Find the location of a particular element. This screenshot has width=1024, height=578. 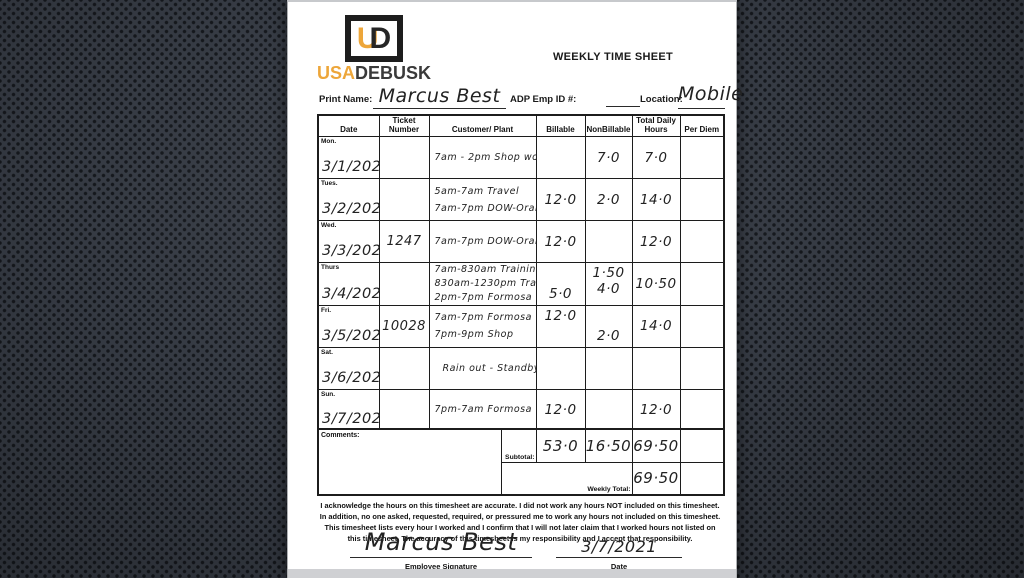

print-name-value: Marcus Best is located at coordinates (439, 97).